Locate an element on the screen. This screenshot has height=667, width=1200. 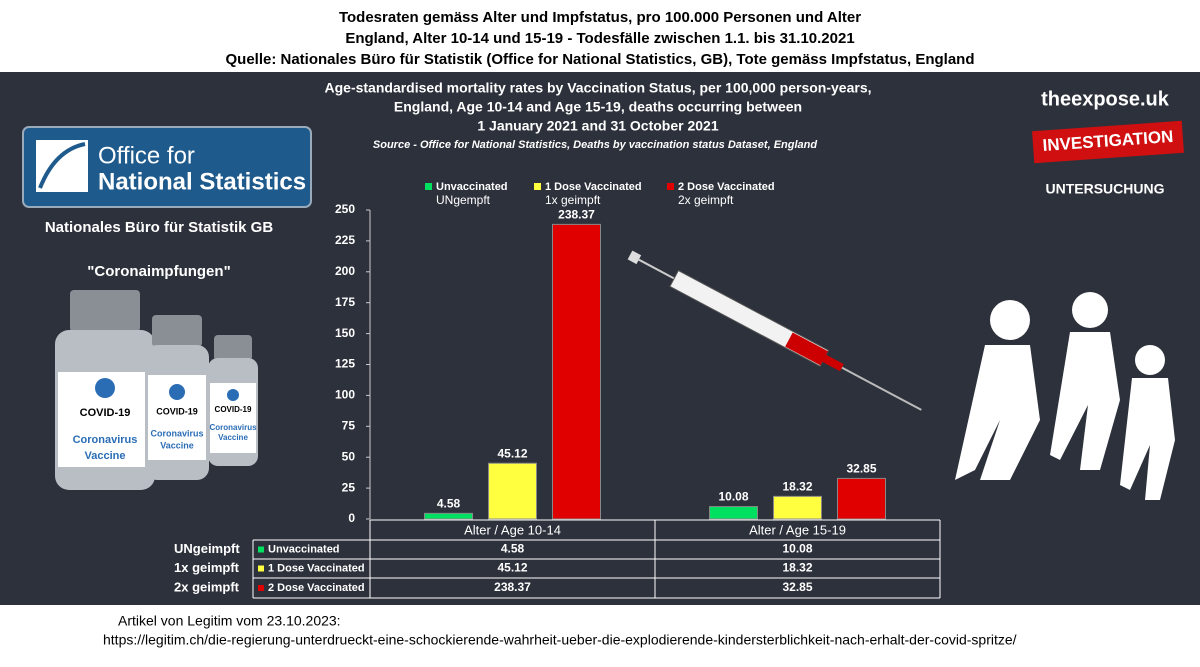
legend-label-de: 2x geimpft is located at coordinates (706, 200).